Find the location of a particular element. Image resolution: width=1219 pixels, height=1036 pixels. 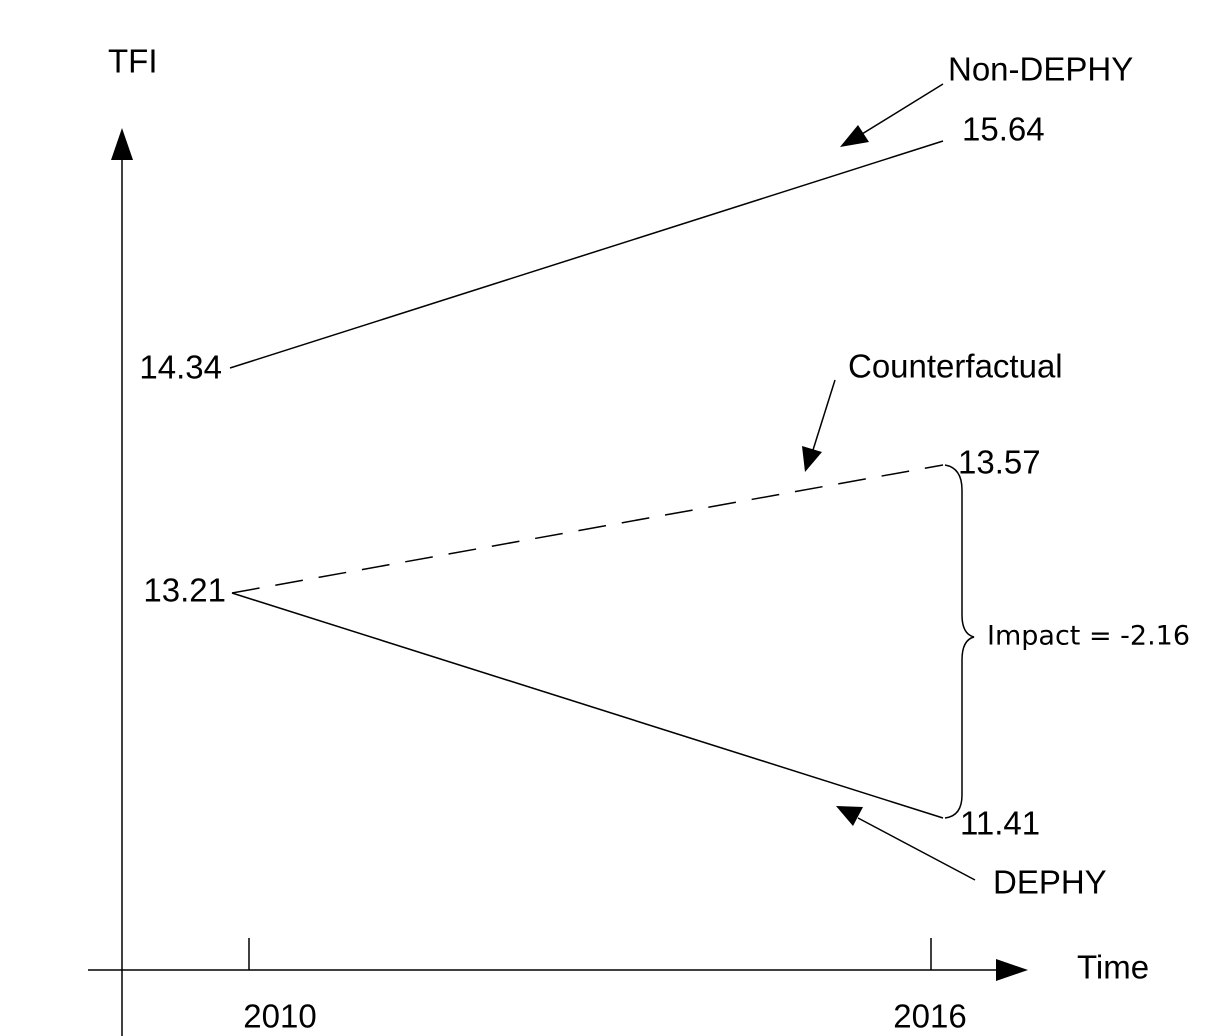

x-axis-arrow is located at coordinates (1012, 970).